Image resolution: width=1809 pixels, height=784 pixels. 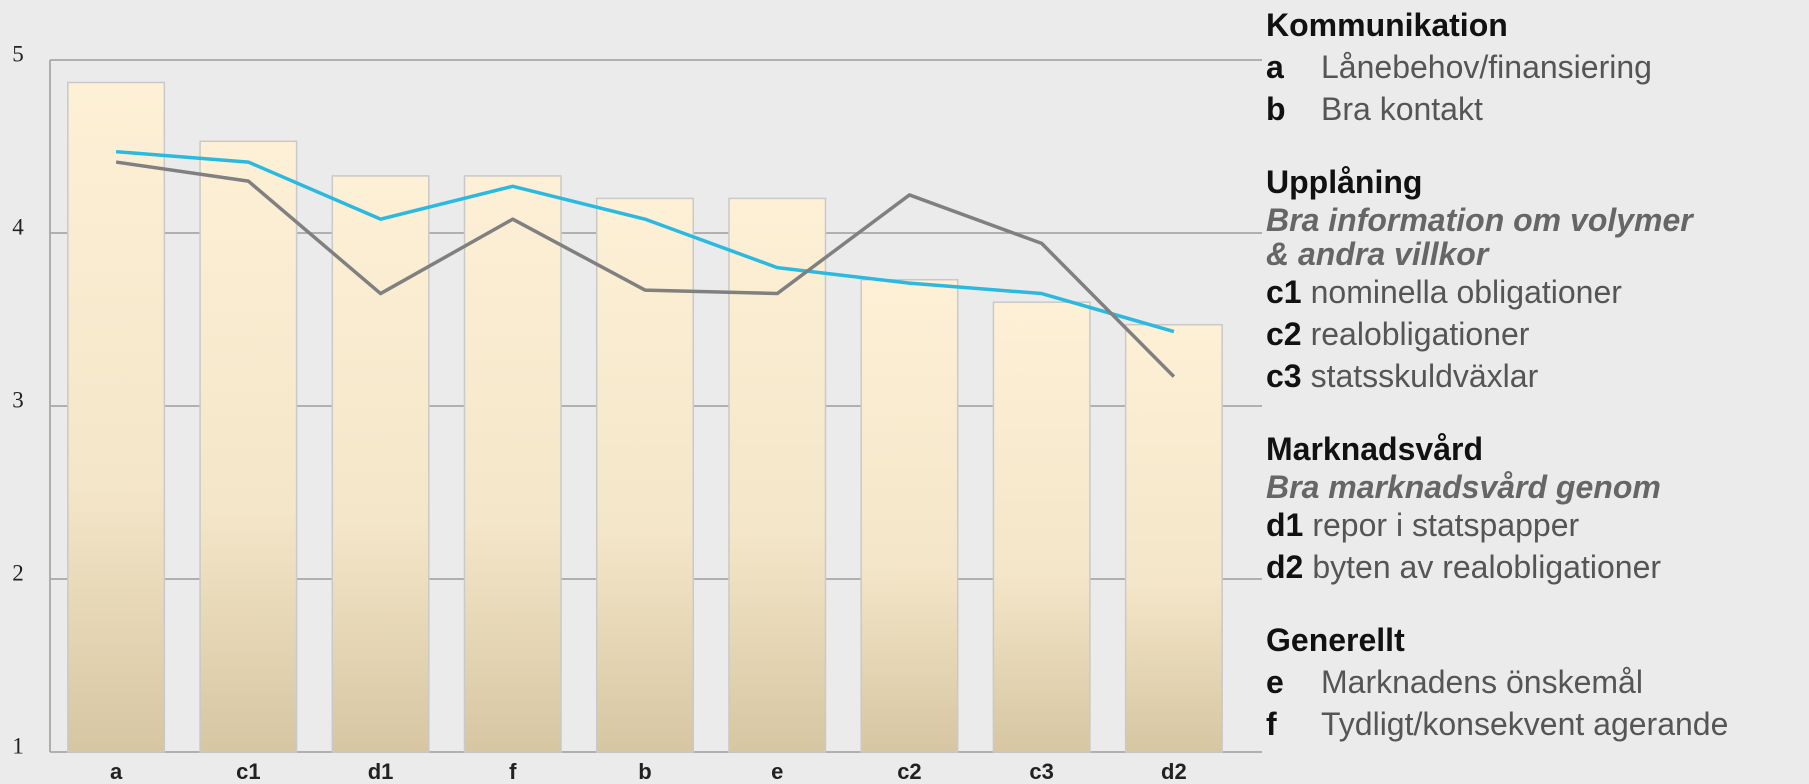 What do you see at coordinates (1344, 182) in the screenshot?
I see `key-heading: Upplåning` at bounding box center [1344, 182].